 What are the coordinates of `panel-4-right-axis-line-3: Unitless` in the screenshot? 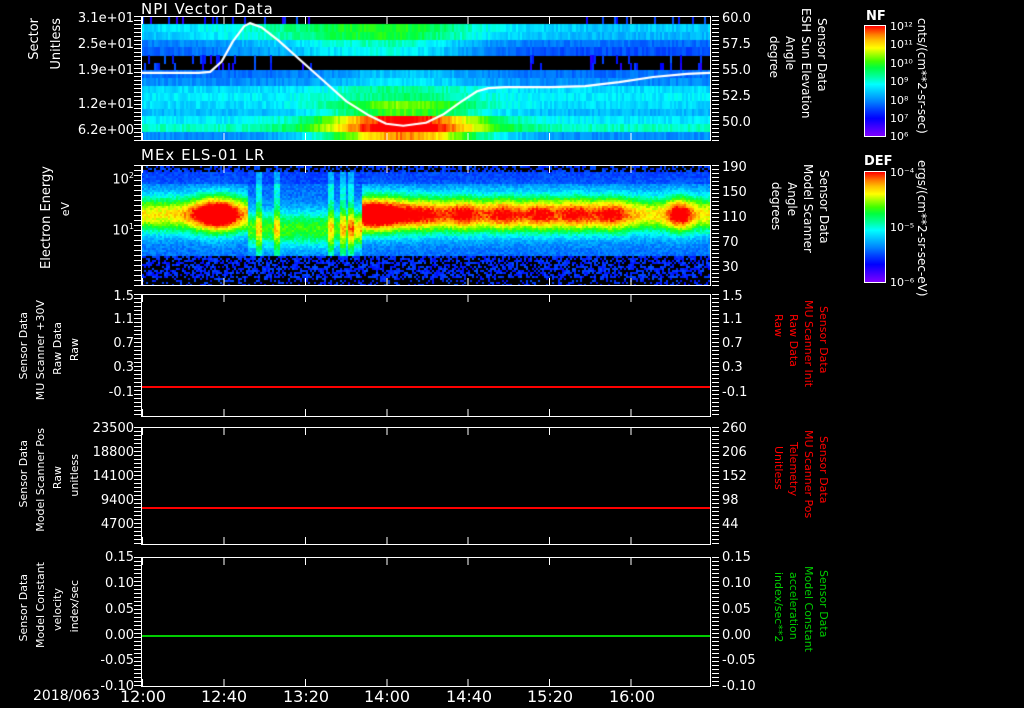 It's located at (778, 468).